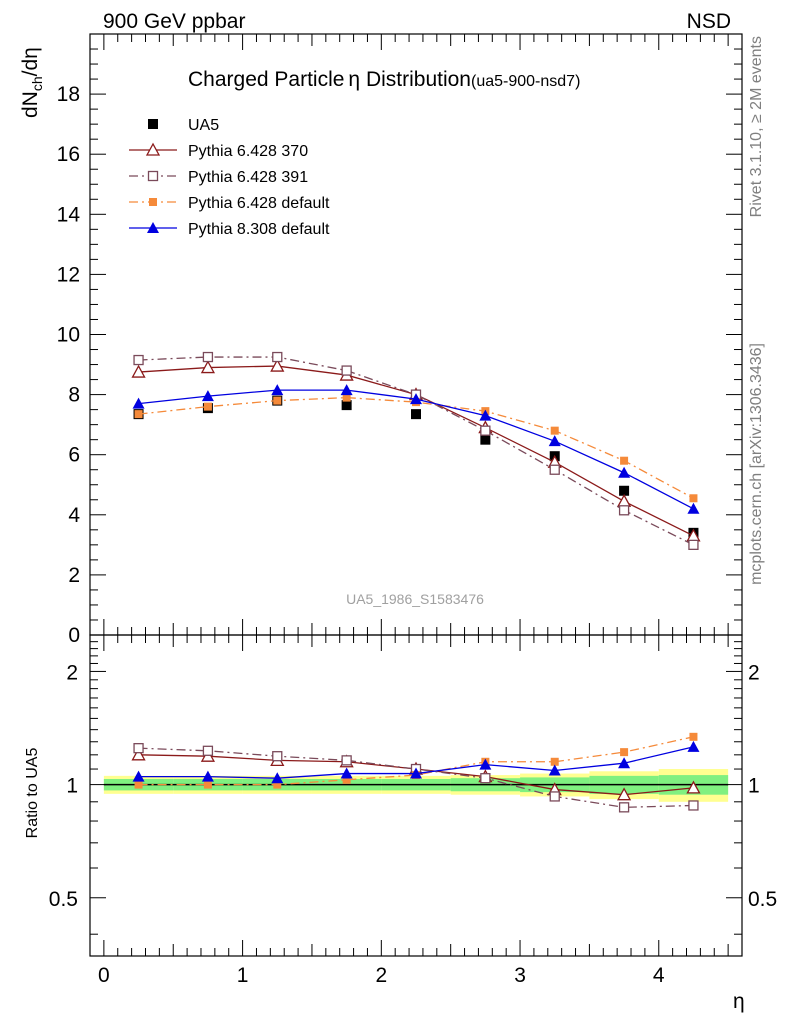 The image size is (786, 1024). I want to click on ratio-series-line, so click(416, 761).